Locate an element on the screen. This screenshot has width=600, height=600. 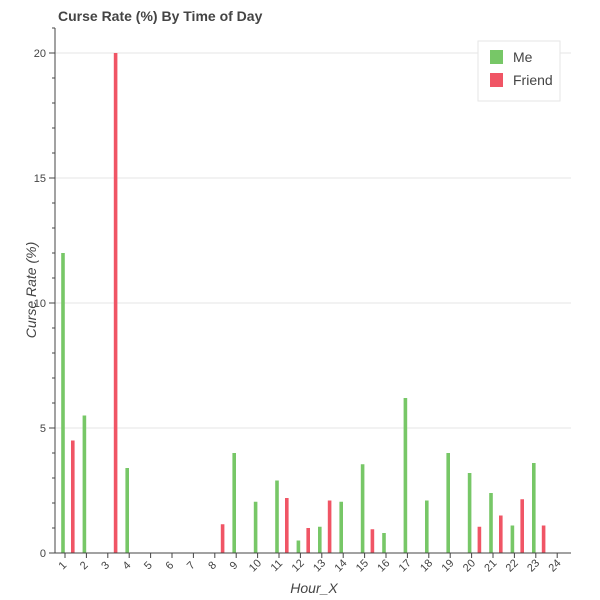
legend: Me Friend is located at coordinates (519, 71).